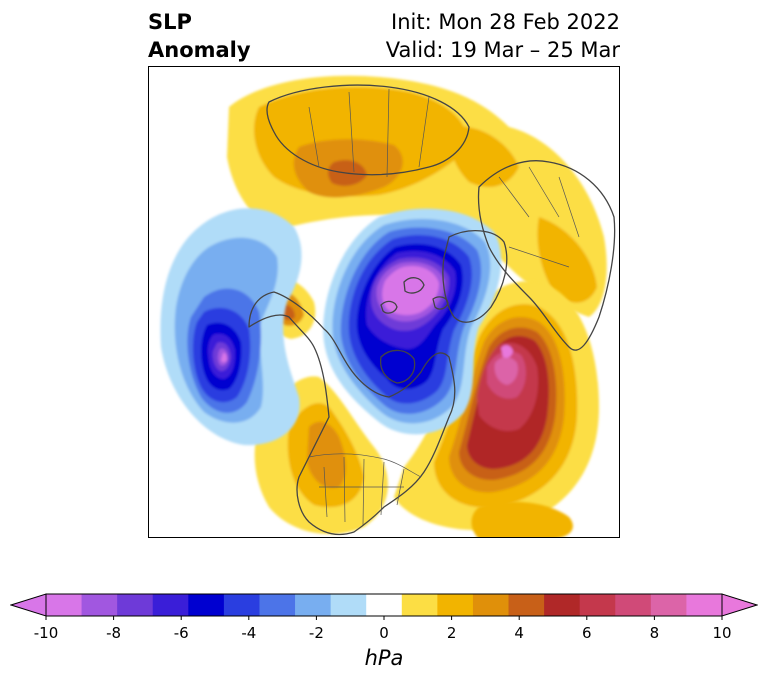 Image resolution: width=768 pixels, height=684 pixels. I want to click on colorbar-max-extension, so click(740, 605).